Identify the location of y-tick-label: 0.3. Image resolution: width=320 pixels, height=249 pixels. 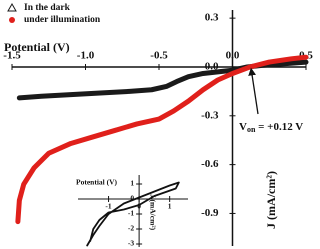
(212, 18).